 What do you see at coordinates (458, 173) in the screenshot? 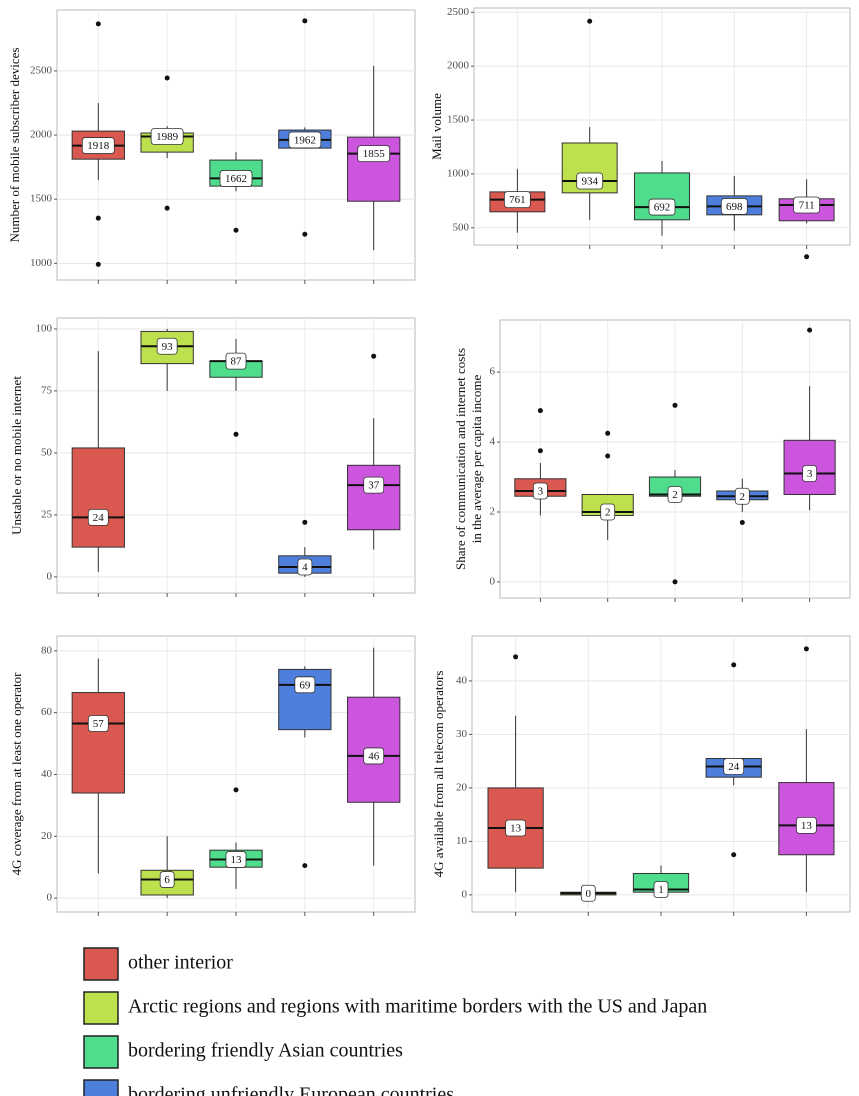
I see `y-tick-label: 1000` at bounding box center [458, 173].